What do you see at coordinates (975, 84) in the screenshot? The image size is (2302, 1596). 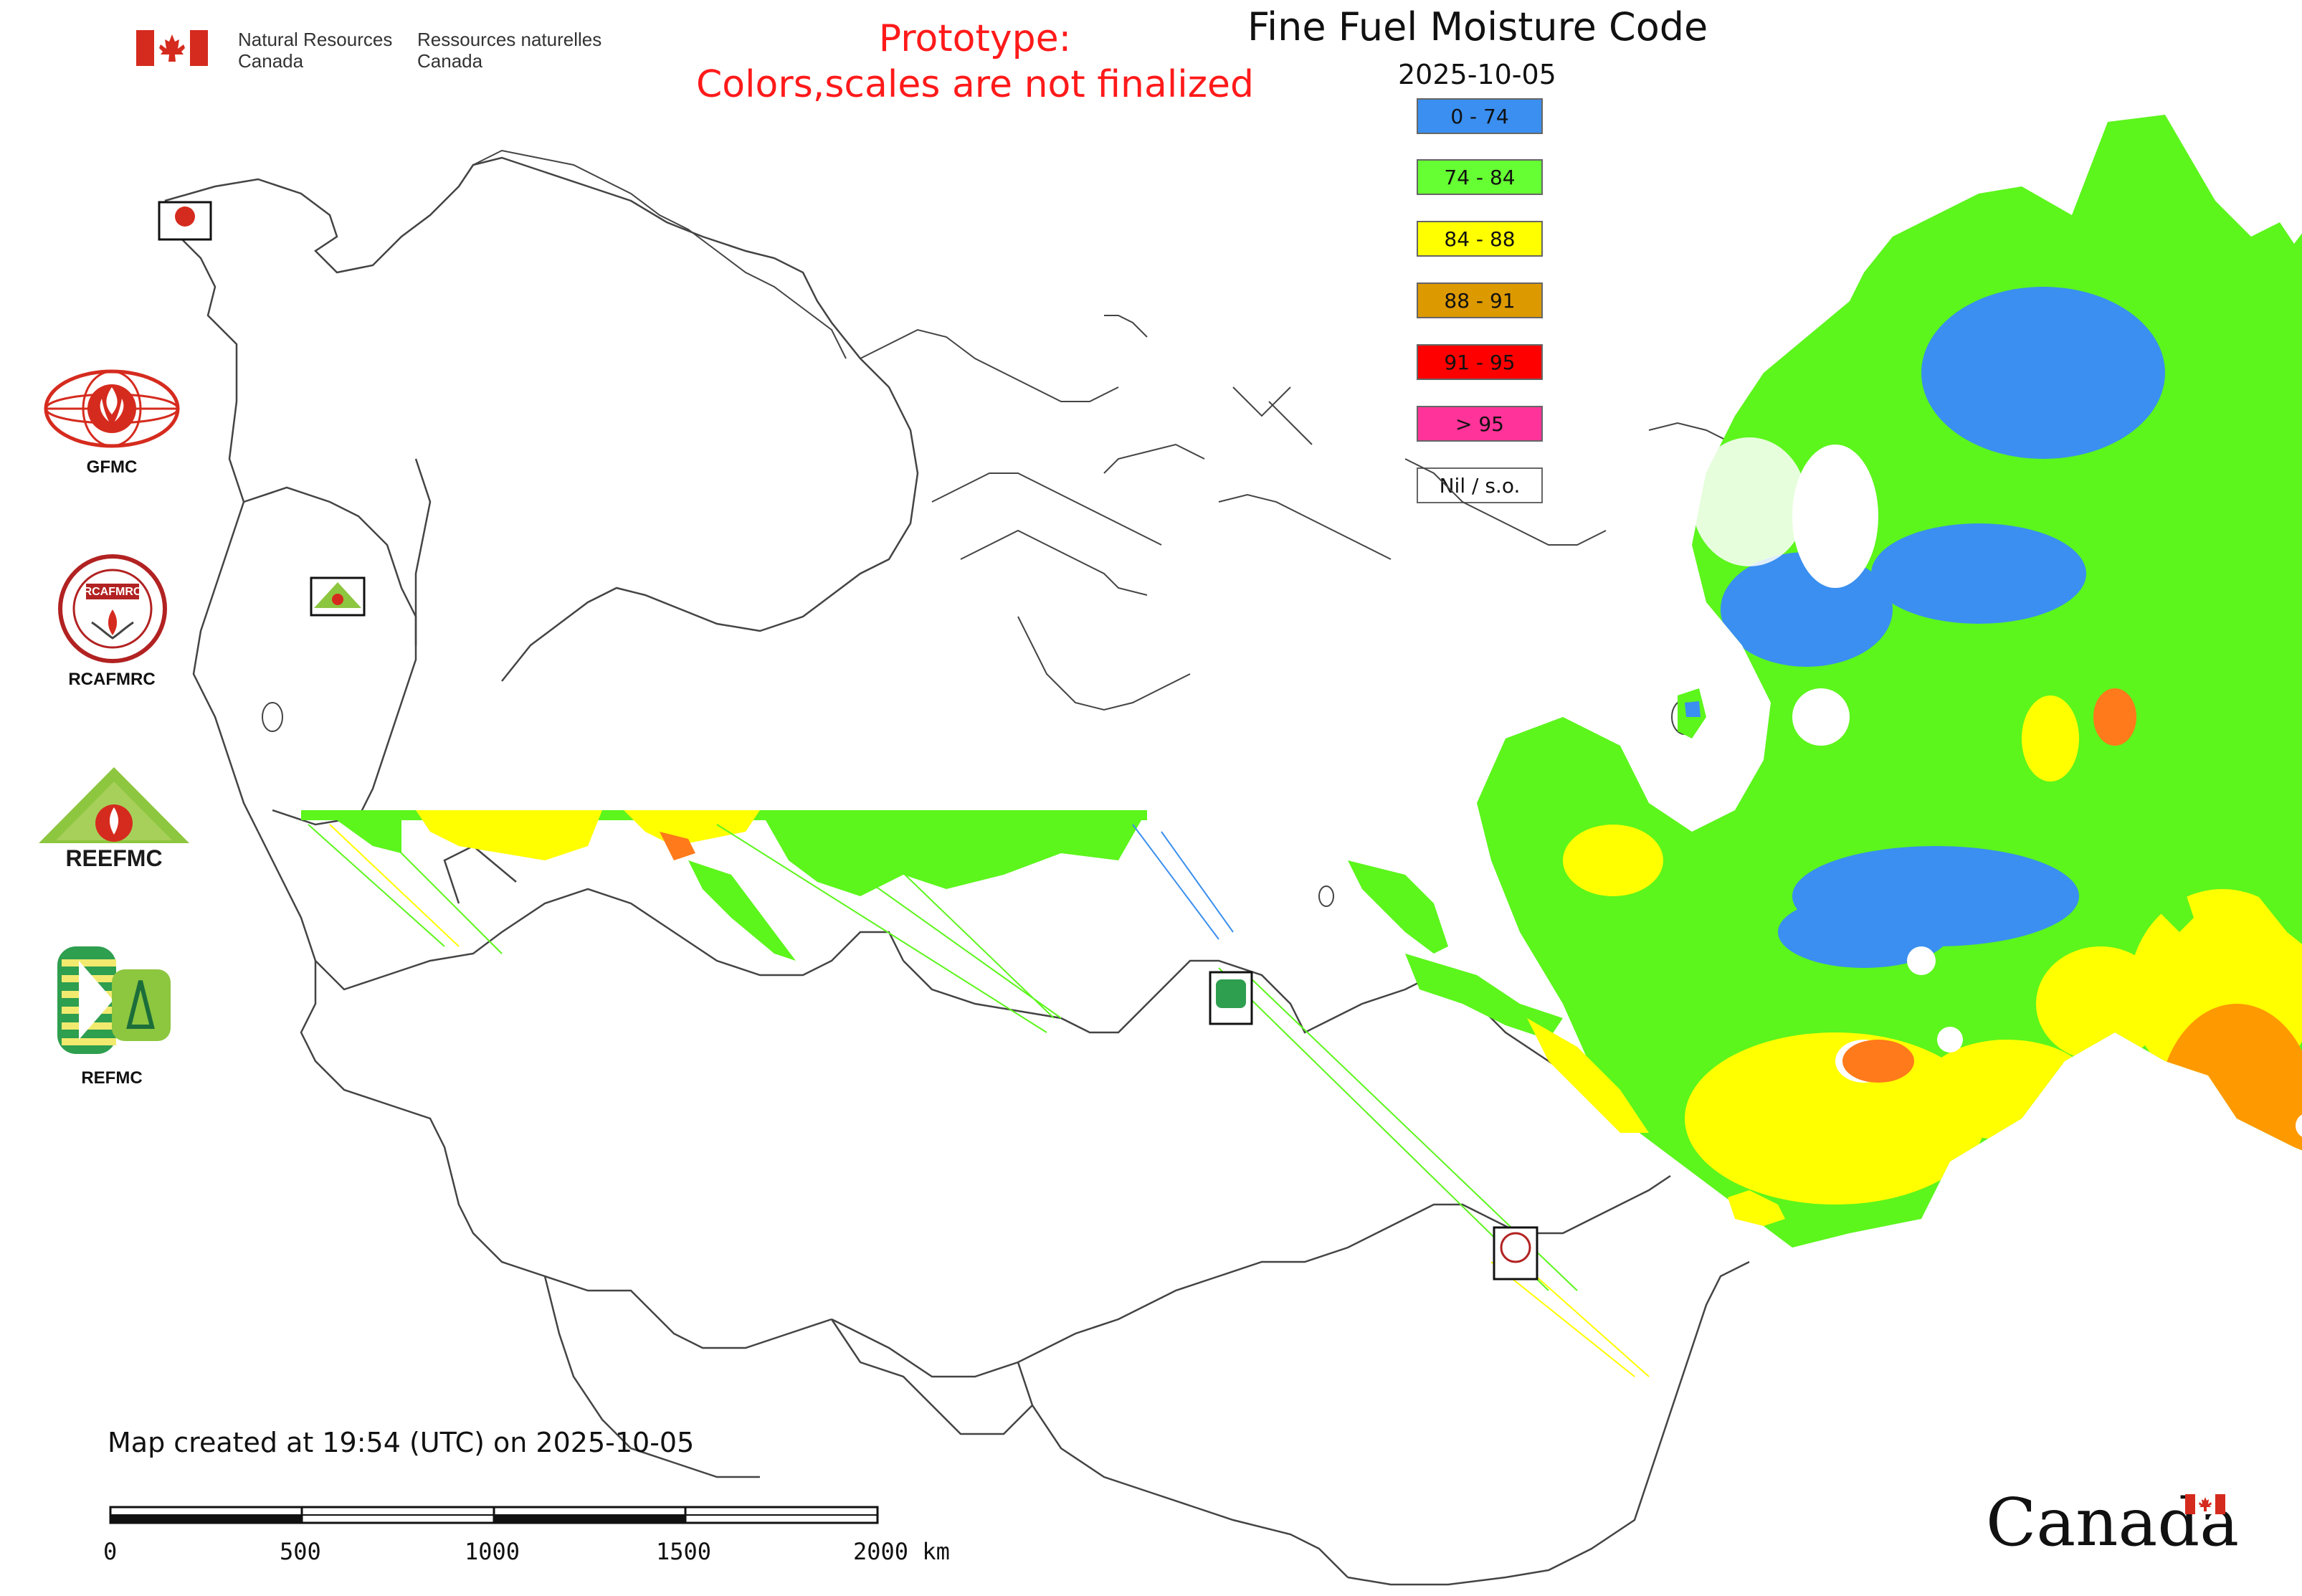 I see `prototype-line2: Colors,scales are not finalized` at bounding box center [975, 84].